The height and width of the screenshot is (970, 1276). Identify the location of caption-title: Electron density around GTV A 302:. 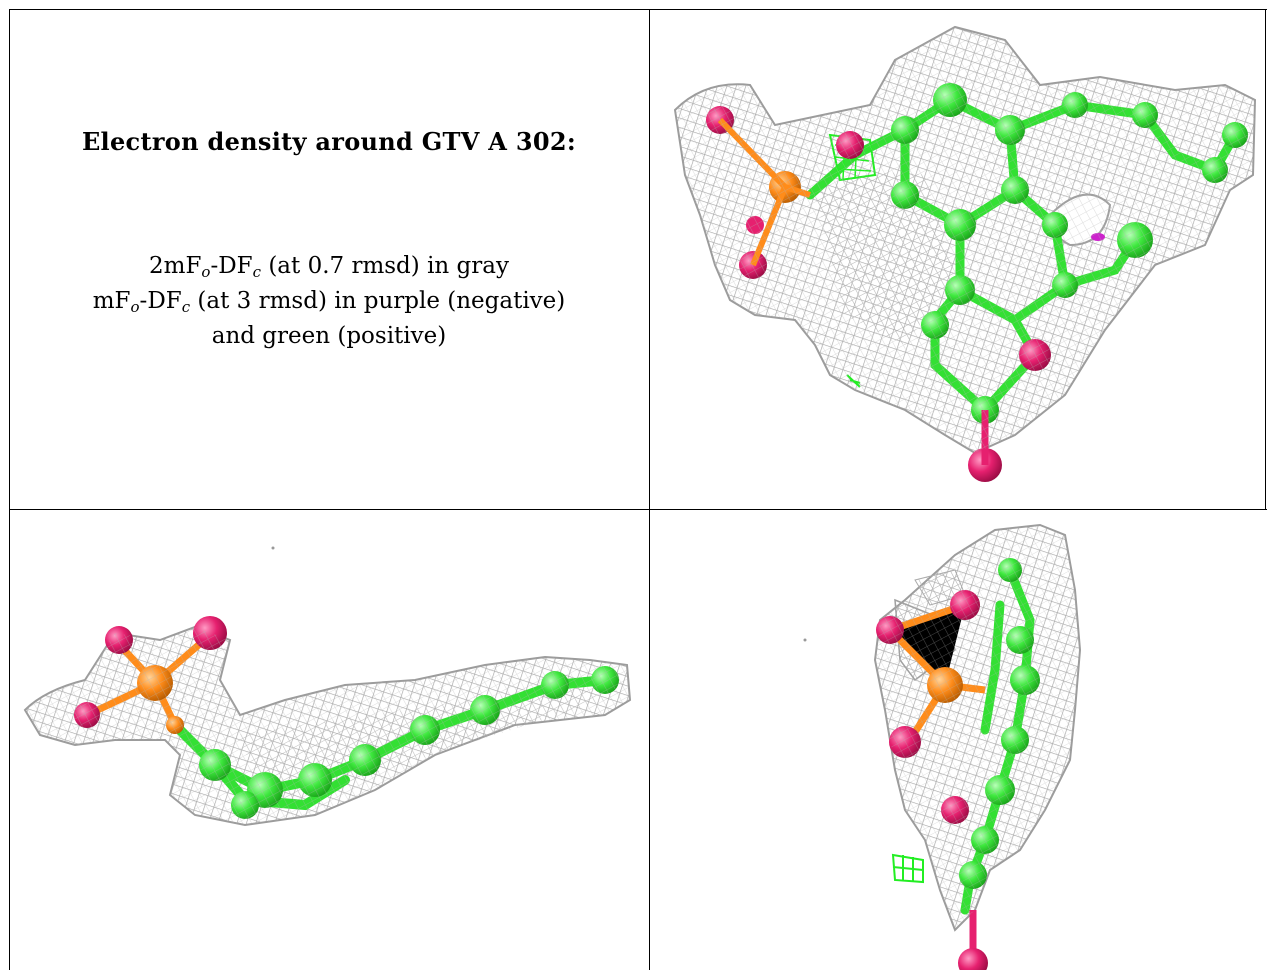
(329, 141).